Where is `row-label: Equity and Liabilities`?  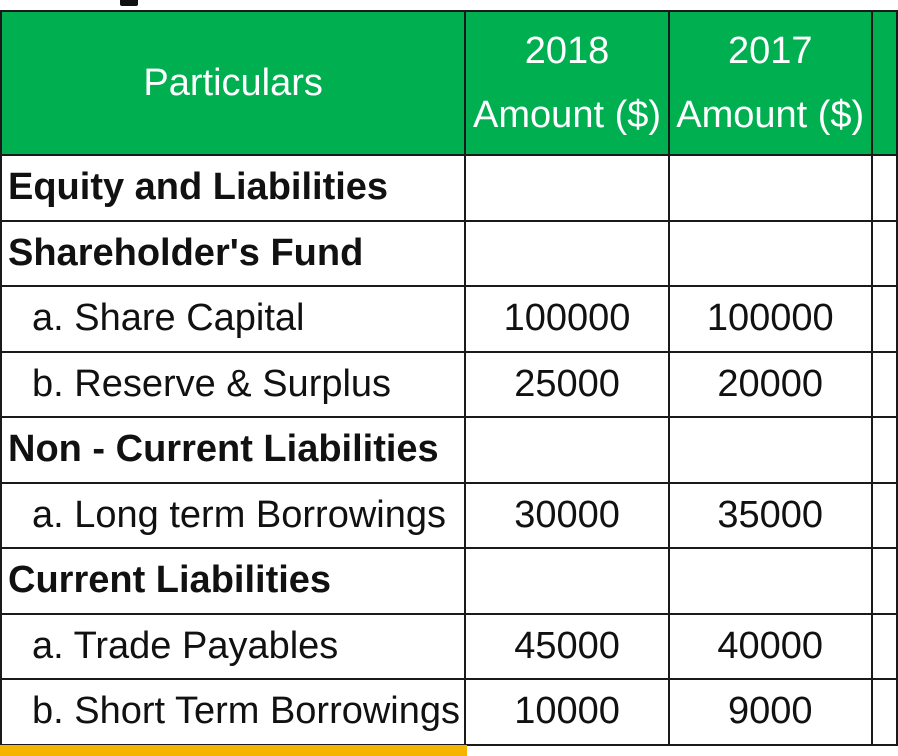
row-label: Equity and Liabilities is located at coordinates (233, 188).